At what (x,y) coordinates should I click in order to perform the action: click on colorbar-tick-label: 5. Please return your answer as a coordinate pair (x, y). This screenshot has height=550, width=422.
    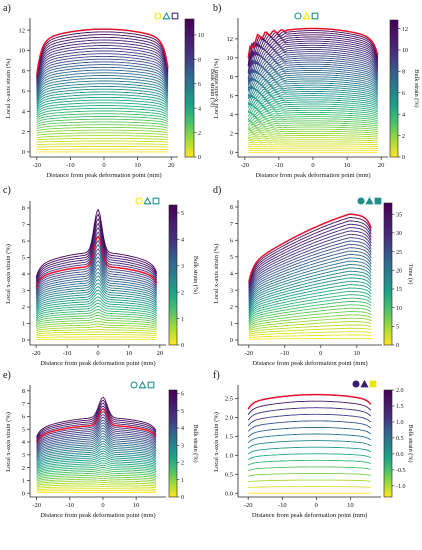
    Looking at the image, I should click on (397, 328).